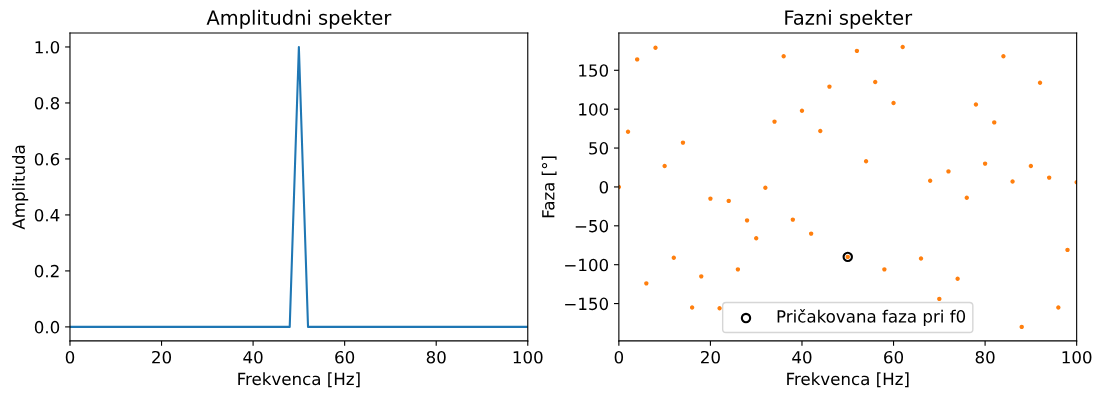 The height and width of the screenshot is (402, 1102). Describe the element at coordinates (594, 70) in the screenshot. I see `y-tick-label: 150` at that location.